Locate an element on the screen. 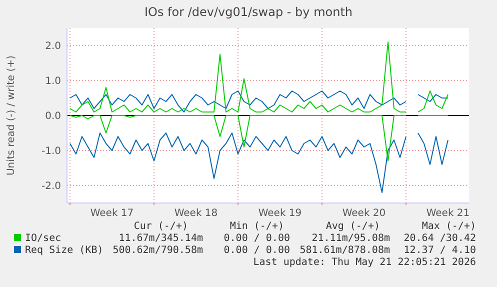  text: Min (-/+) is located at coordinates (257, 226).